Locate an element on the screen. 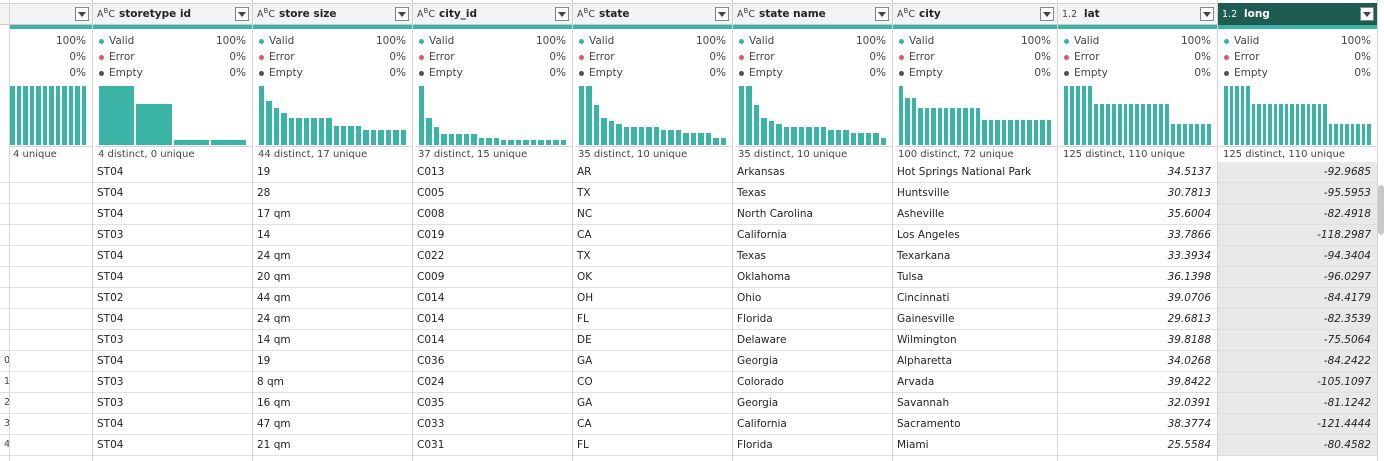 The image size is (1384, 461). decimal-type-icon: 1.2 is located at coordinates (1230, 14).